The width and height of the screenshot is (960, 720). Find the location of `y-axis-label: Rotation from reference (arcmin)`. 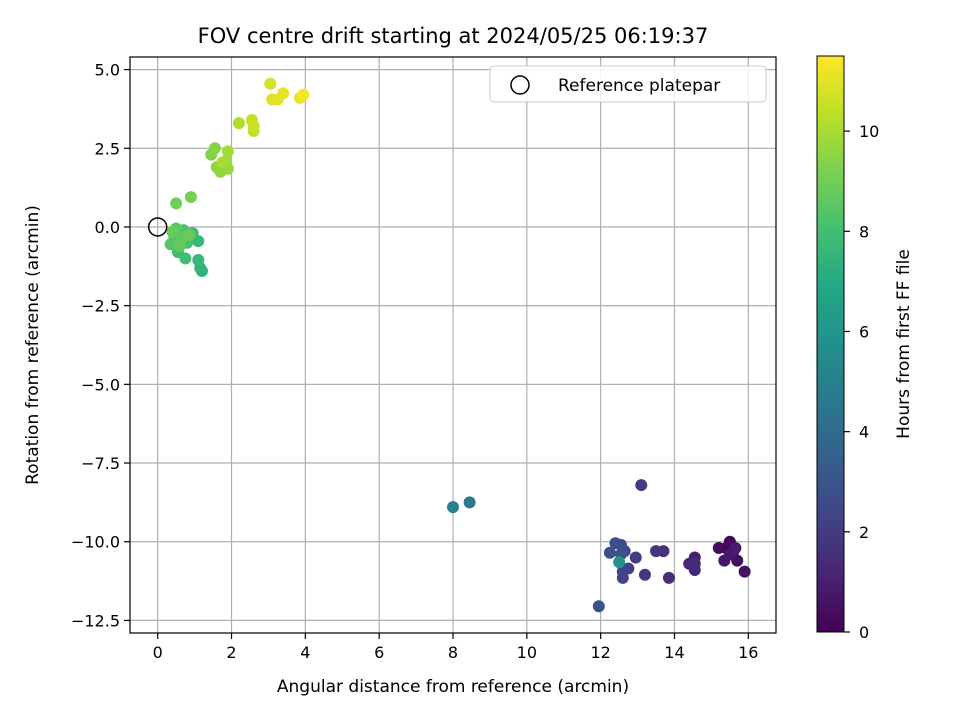

y-axis-label: Rotation from reference (arcmin) is located at coordinates (33, 345).